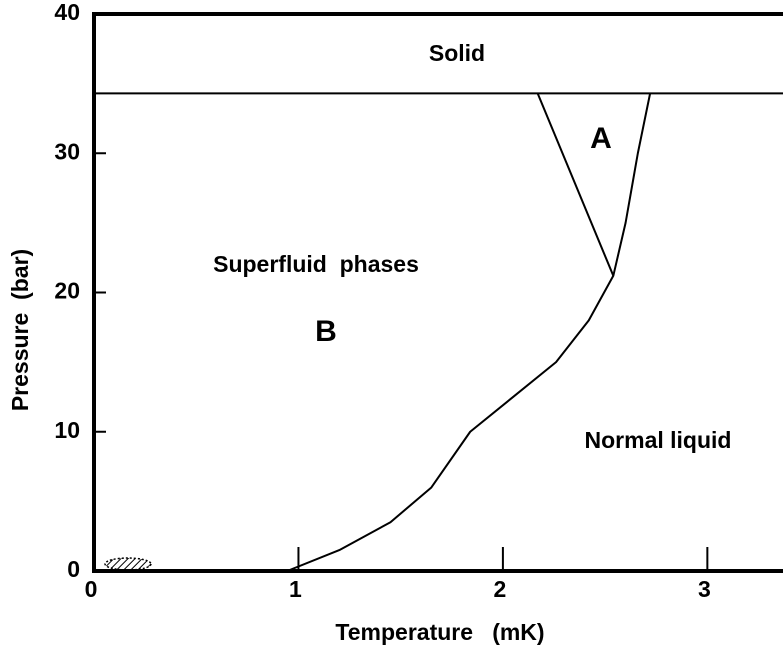 This screenshot has height=649, width=783. Describe the element at coordinates (128, 564) in the screenshot. I see `hatched-region` at that location.